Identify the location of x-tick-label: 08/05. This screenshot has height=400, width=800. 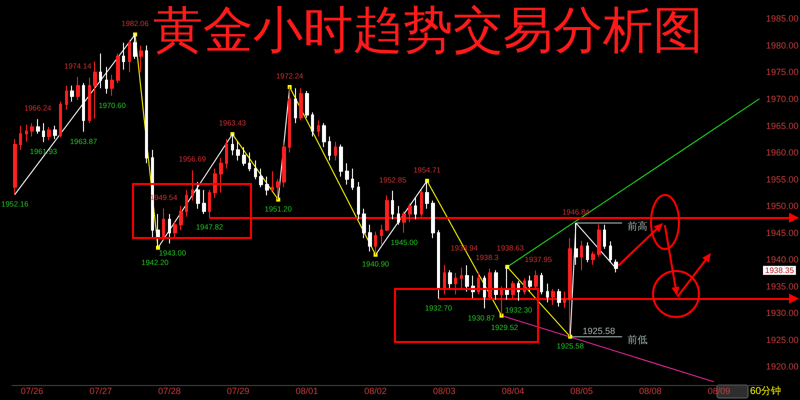
(581, 391).